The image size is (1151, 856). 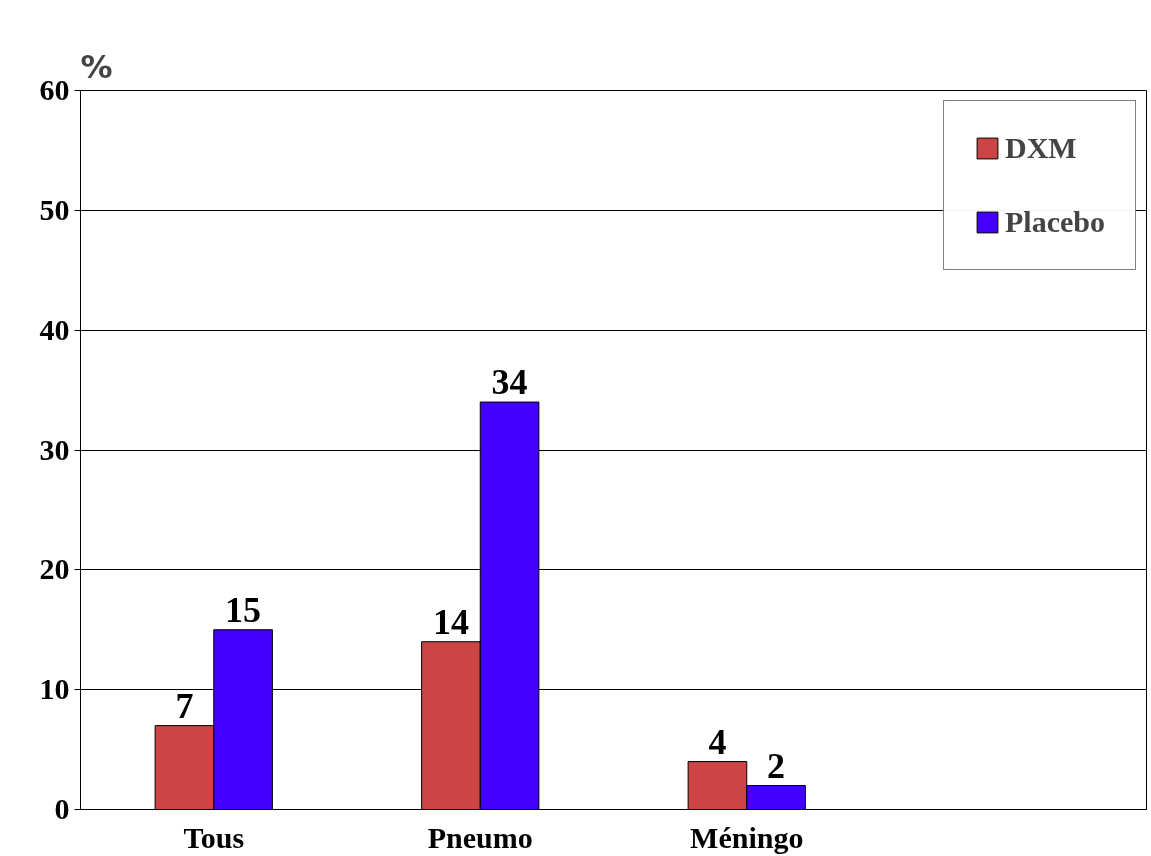 I want to click on data-label: 14, so click(x=450, y=621).